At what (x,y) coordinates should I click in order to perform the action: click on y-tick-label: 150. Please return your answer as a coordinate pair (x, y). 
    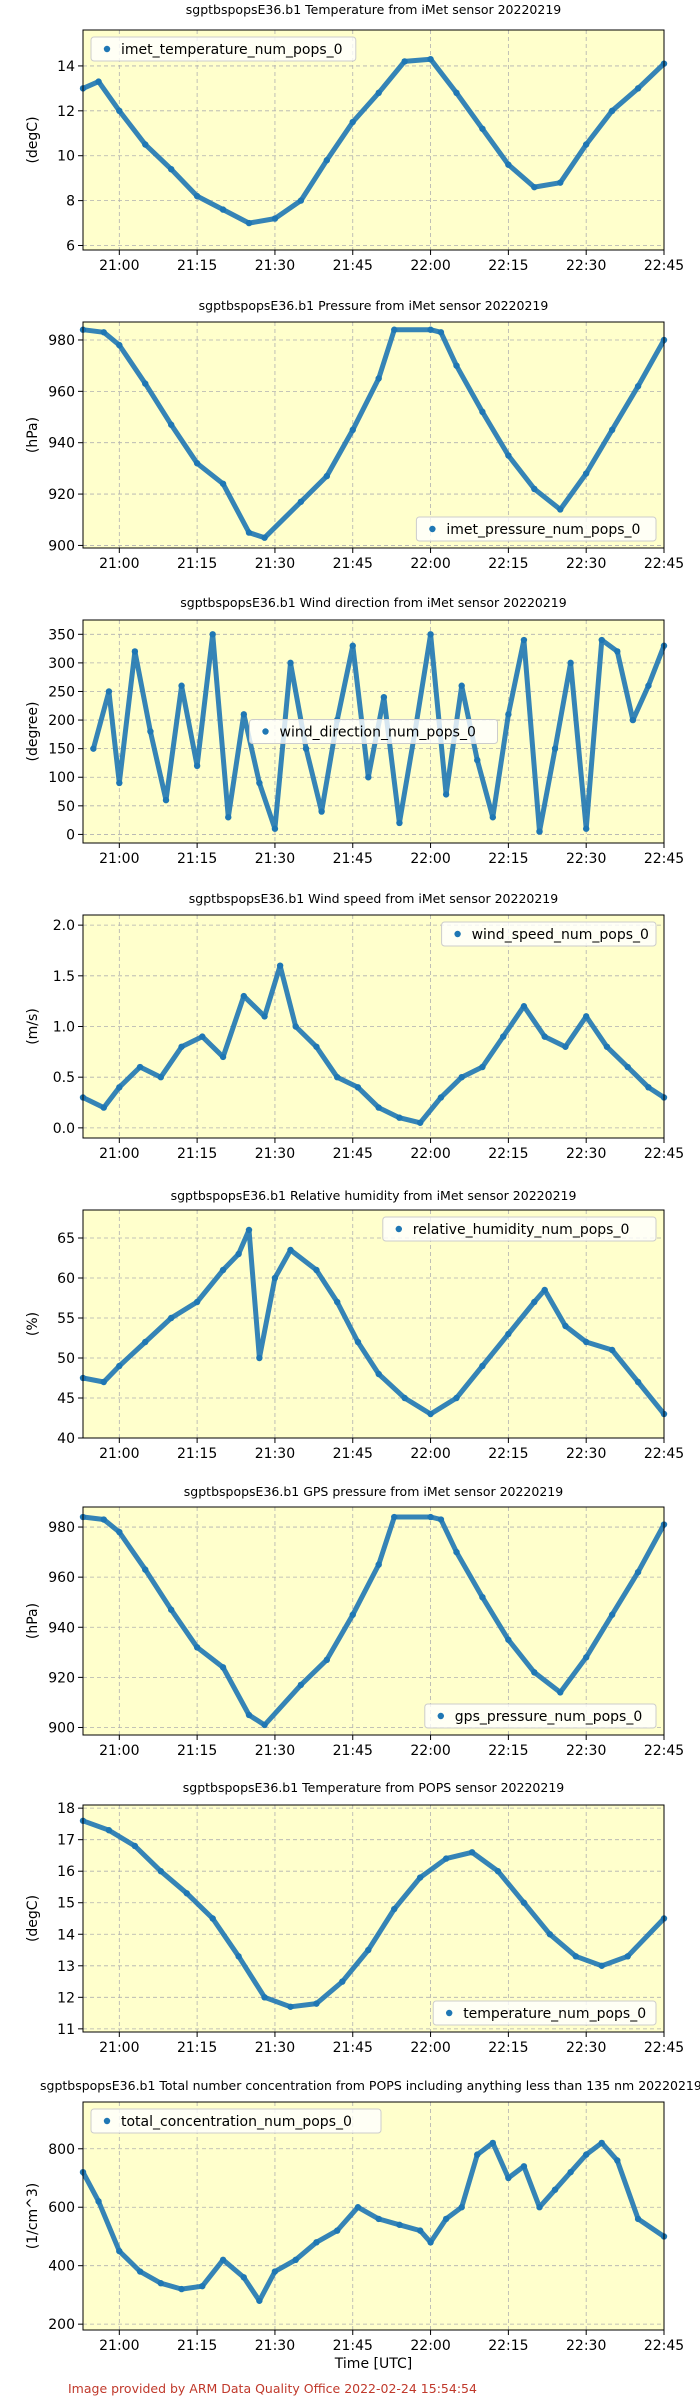
    Looking at the image, I should click on (61, 750).